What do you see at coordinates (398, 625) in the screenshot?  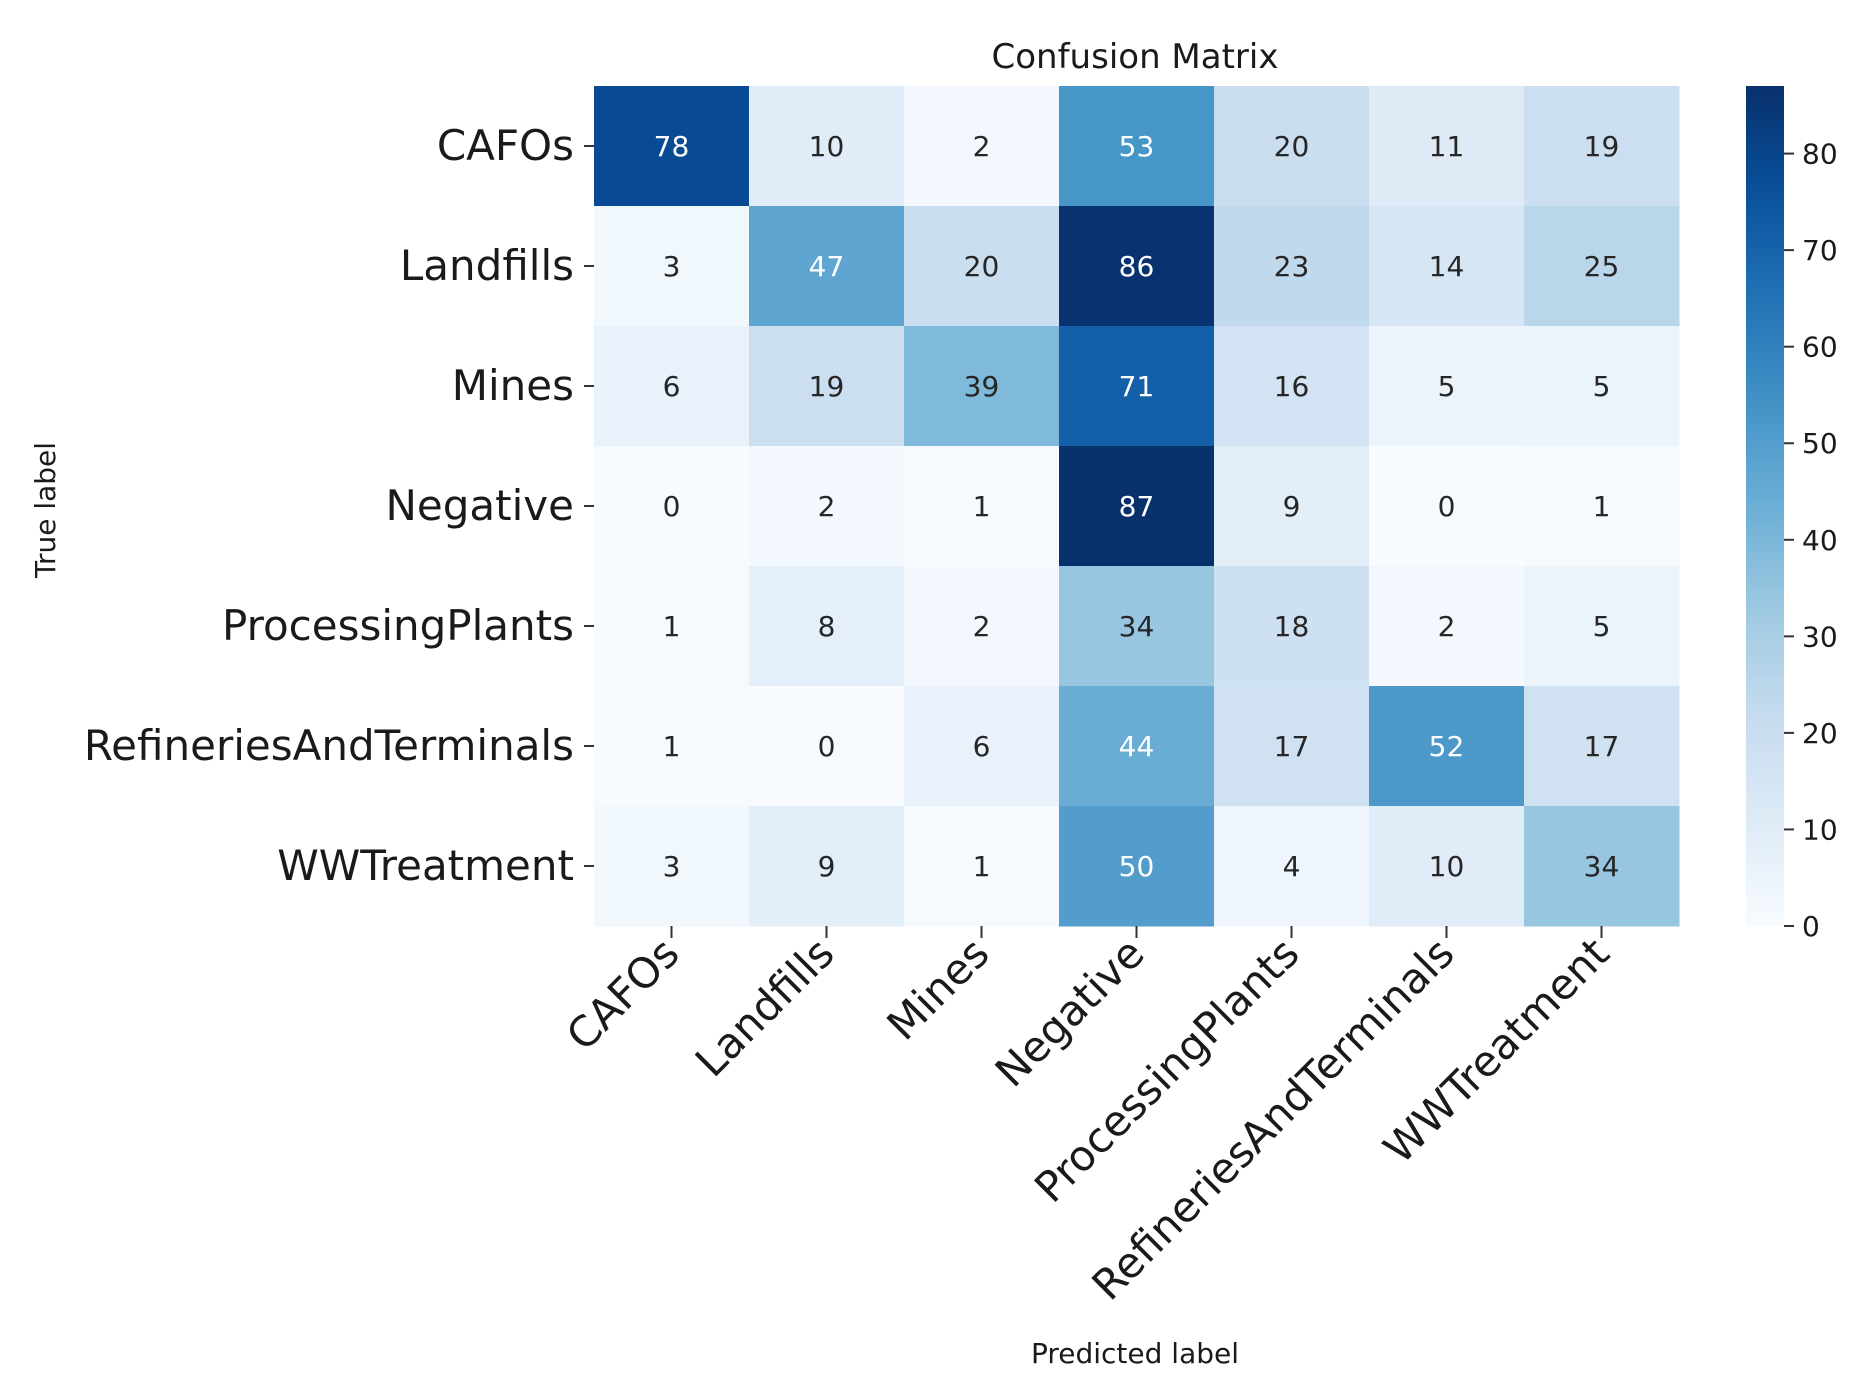 I see `row-tick-label: ProcessingPlants` at bounding box center [398, 625].